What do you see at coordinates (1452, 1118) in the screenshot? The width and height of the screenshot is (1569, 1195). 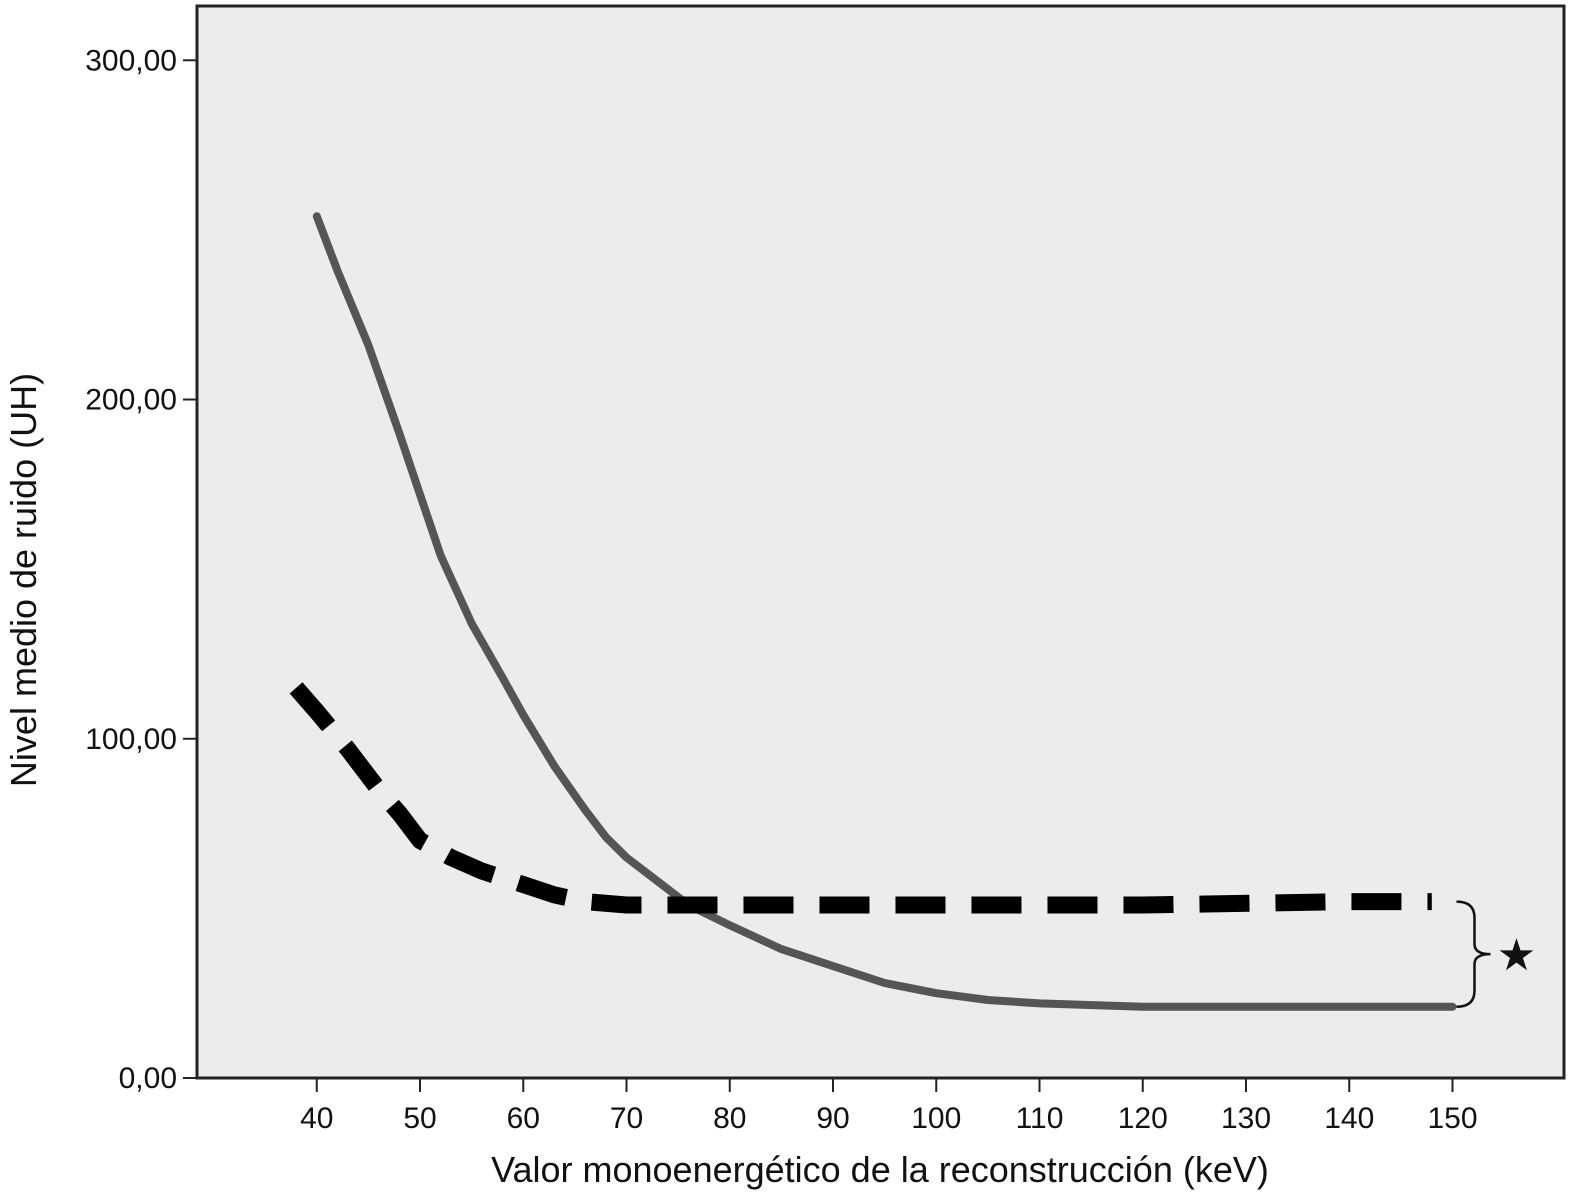 I see `x-tick-label: 150` at bounding box center [1452, 1118].